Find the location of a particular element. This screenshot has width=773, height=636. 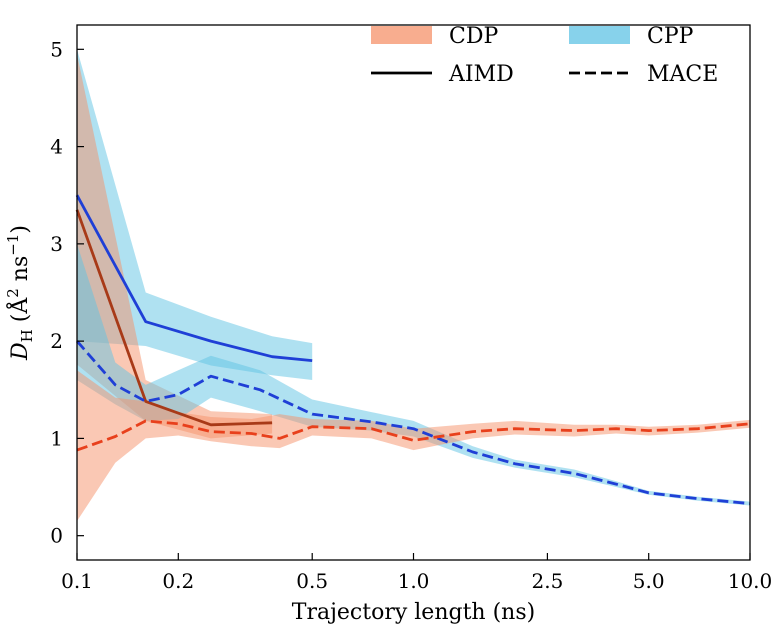

x-tick-label: 2.5 is located at coordinates (548, 581).